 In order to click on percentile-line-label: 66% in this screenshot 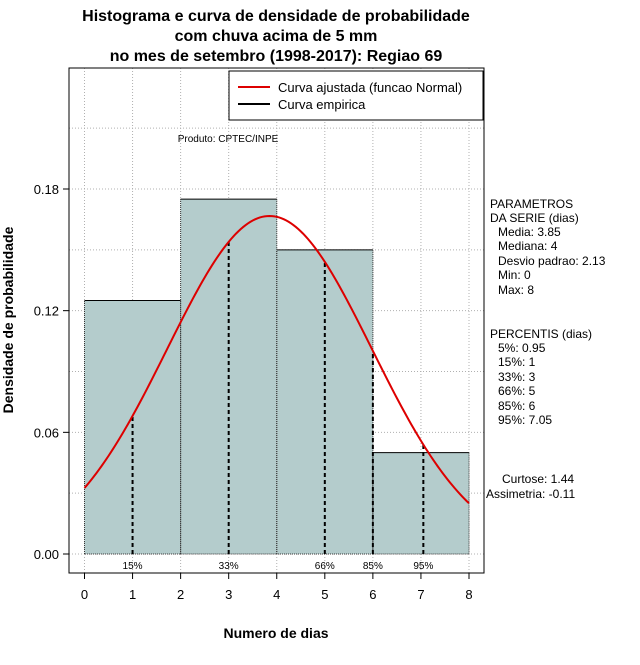, I will do `click(325, 566)`.